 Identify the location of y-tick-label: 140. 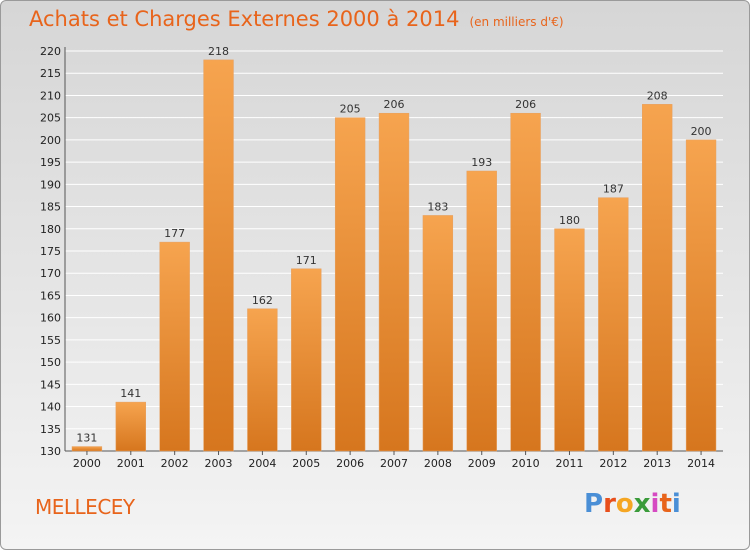
(50, 407).